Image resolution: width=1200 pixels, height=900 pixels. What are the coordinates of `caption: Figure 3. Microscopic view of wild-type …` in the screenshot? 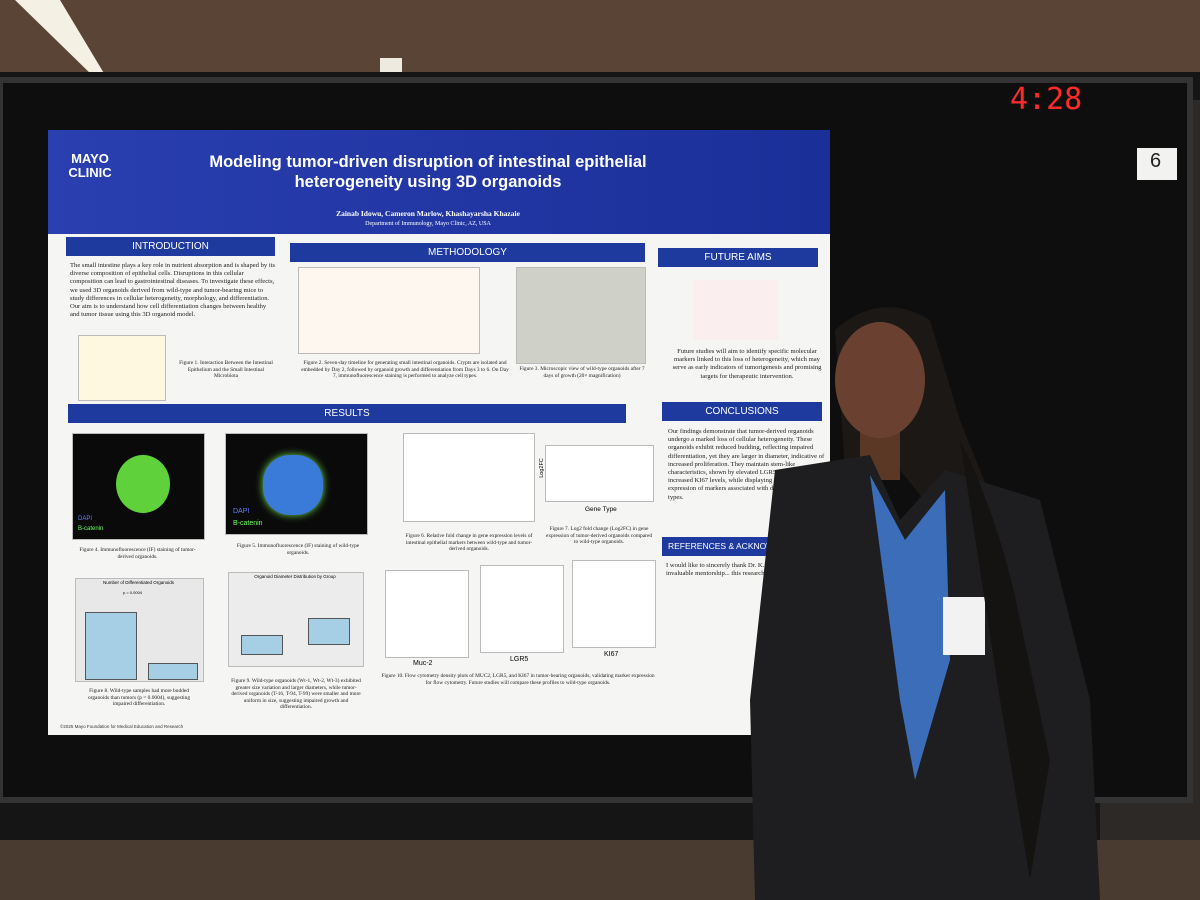 It's located at (582, 372).